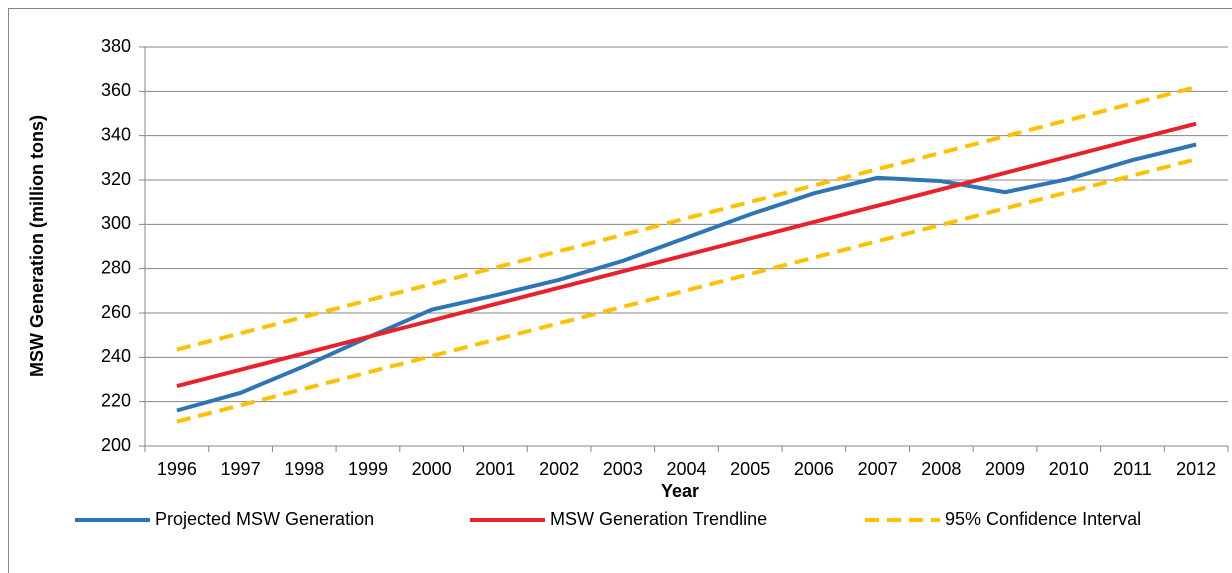 This screenshot has width=1232, height=573. Describe the element at coordinates (814, 469) in the screenshot. I see `x-tick-label: 2006` at that location.